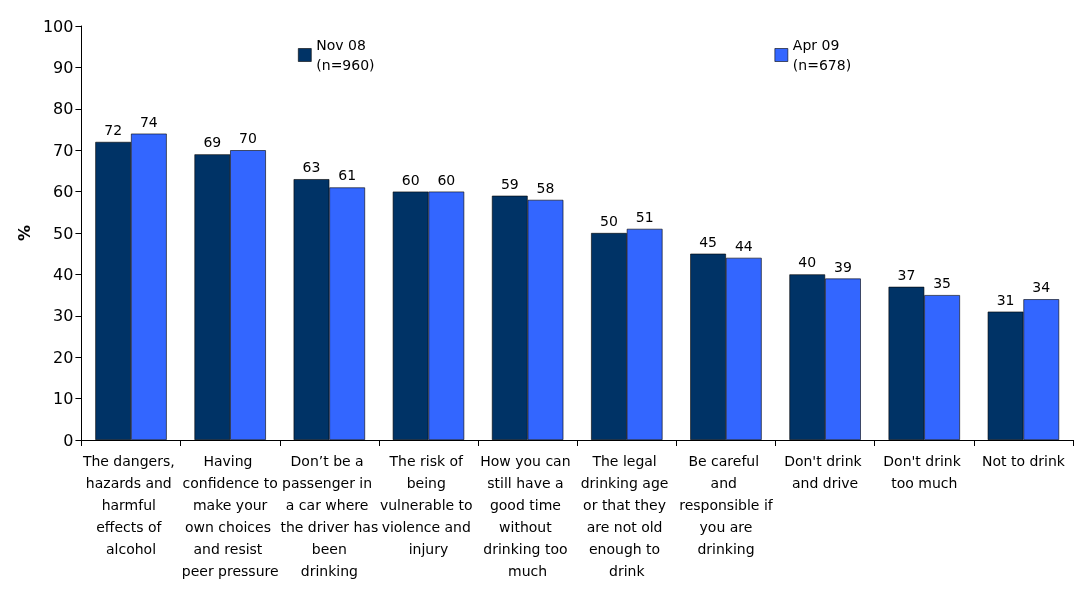 The image size is (1087, 615). What do you see at coordinates (113, 129) in the screenshot?
I see `data-label: 72` at bounding box center [113, 129].